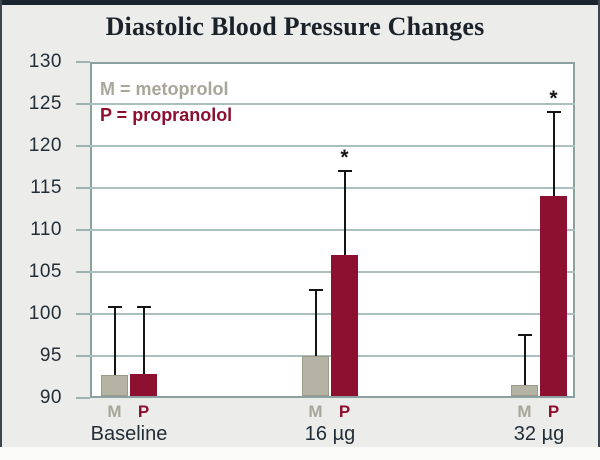  What do you see at coordinates (46, 229) in the screenshot?
I see `y-tick-label-110: 110` at bounding box center [46, 229].